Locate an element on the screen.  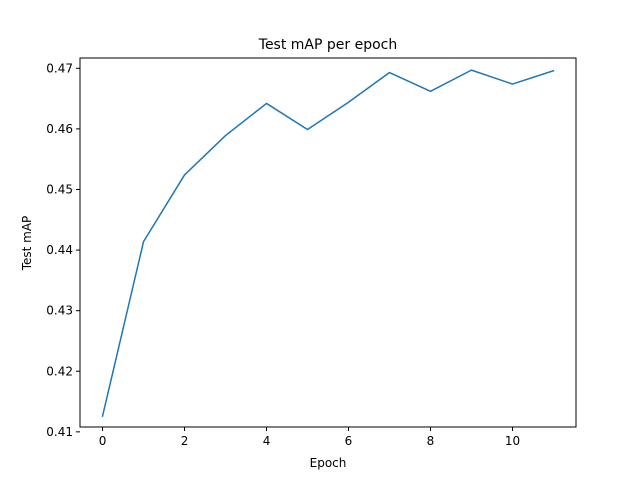
x-tick-label: 10 is located at coordinates (512, 441).